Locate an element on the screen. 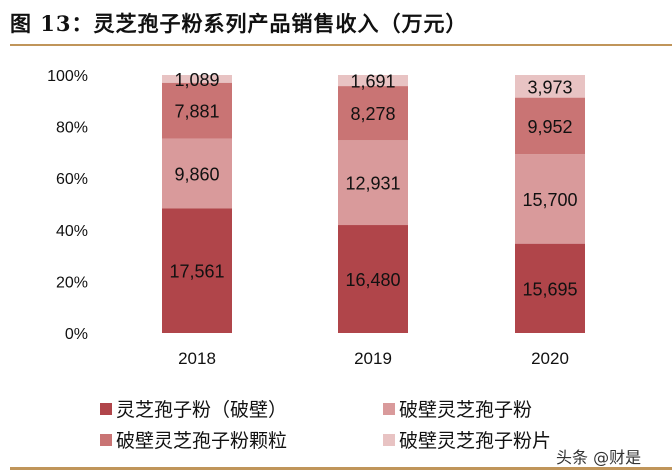 This screenshot has height=472, width=672. chart-title: 图 13：灵芝孢子粉系列产品销售收入（万元） is located at coordinates (239, 23).